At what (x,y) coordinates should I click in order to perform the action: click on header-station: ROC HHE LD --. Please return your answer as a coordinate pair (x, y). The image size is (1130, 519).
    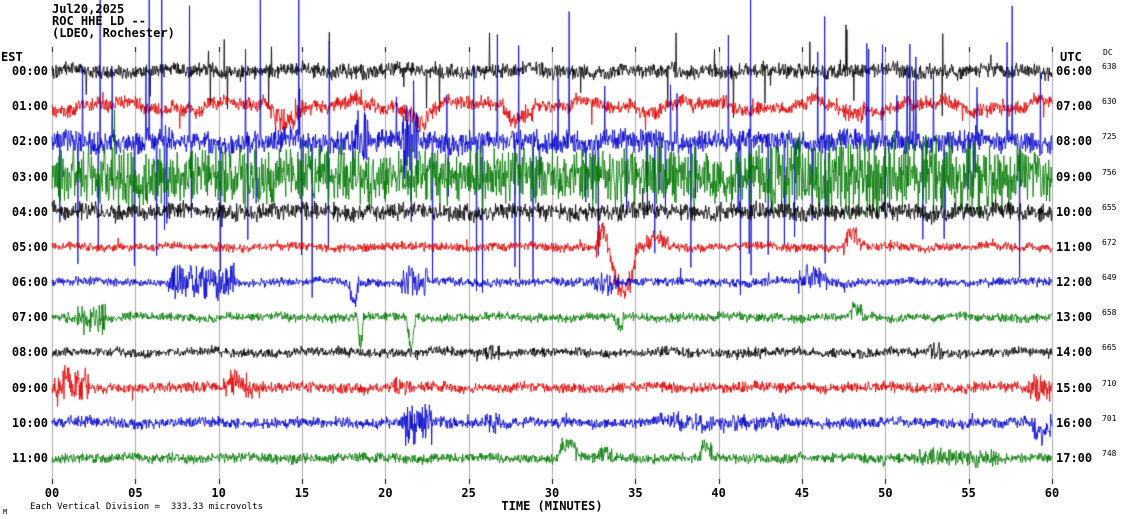
    Looking at the image, I should click on (99, 21).